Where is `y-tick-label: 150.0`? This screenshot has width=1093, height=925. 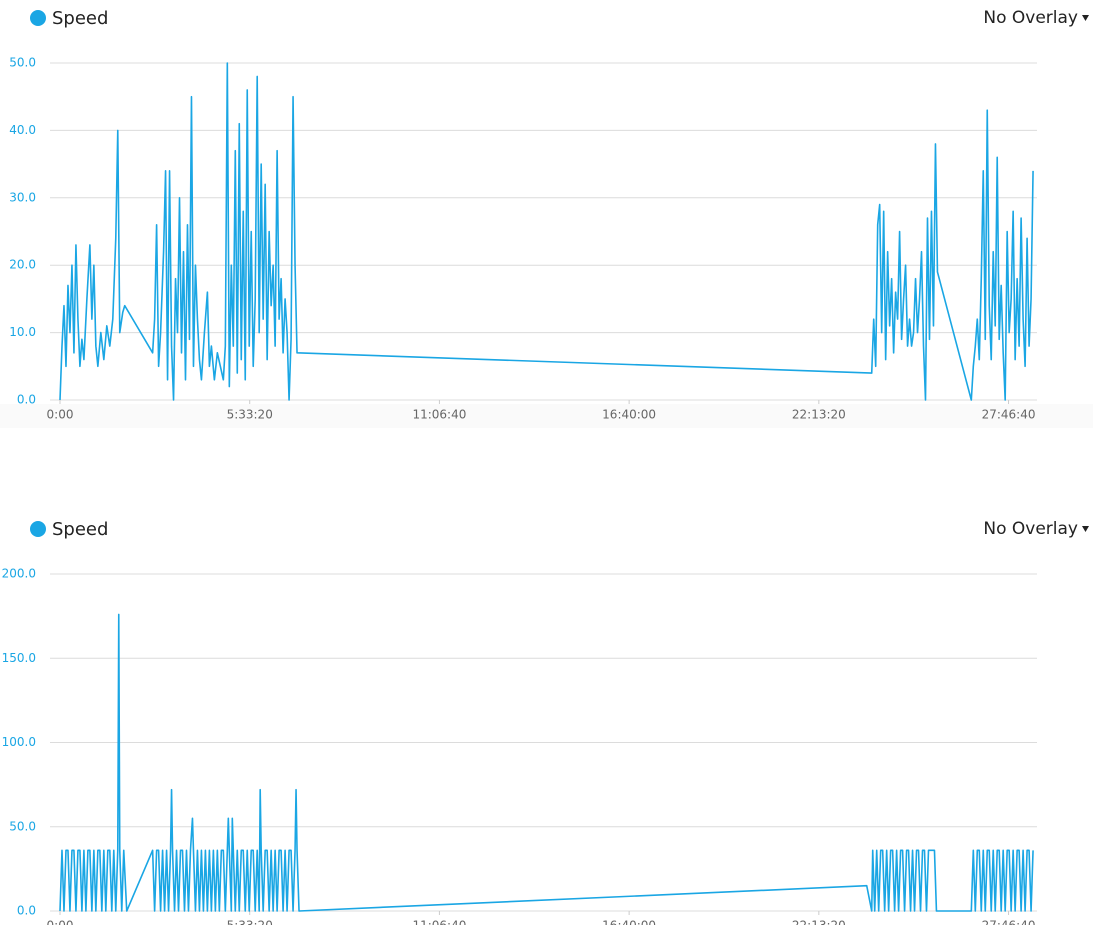 y-tick-label: 150.0 is located at coordinates (19, 658).